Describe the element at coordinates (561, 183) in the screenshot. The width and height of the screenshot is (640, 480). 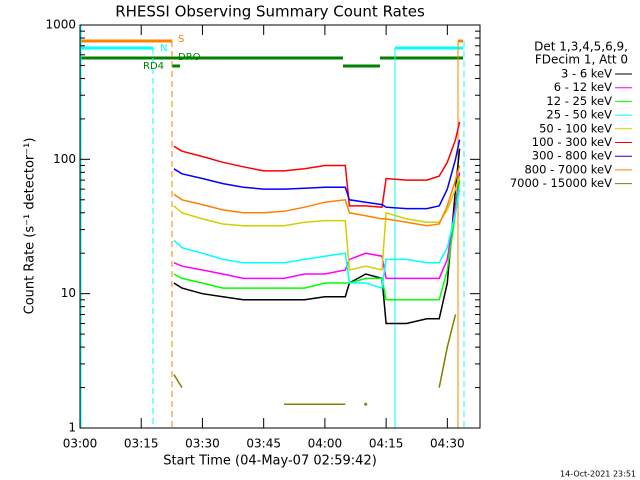
I see `legend-label: 7000 - 15000 keV` at that location.